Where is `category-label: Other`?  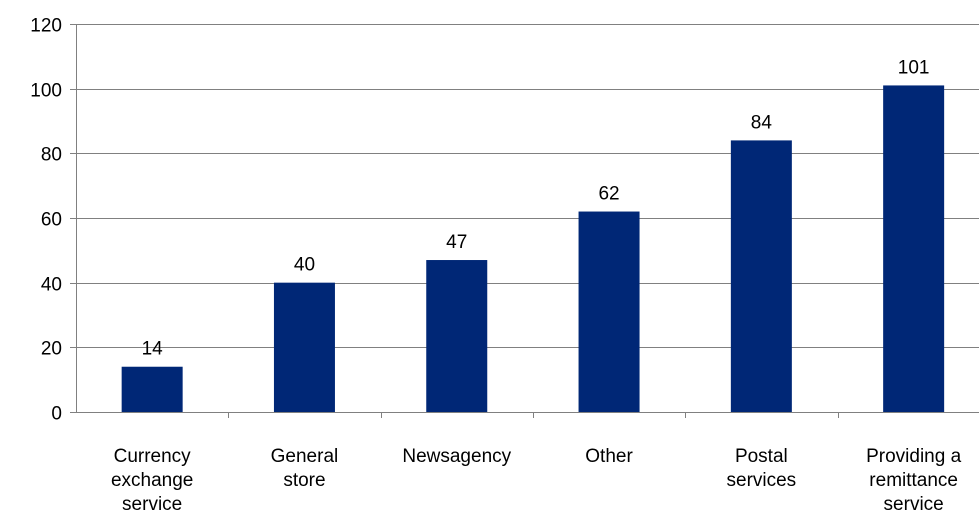
category-label: Other is located at coordinates (609, 456).